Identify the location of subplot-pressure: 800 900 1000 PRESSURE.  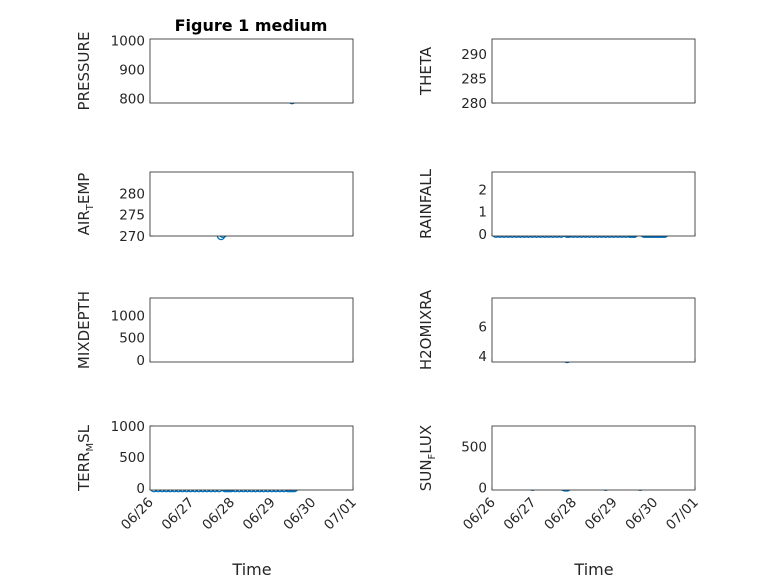
(214, 71).